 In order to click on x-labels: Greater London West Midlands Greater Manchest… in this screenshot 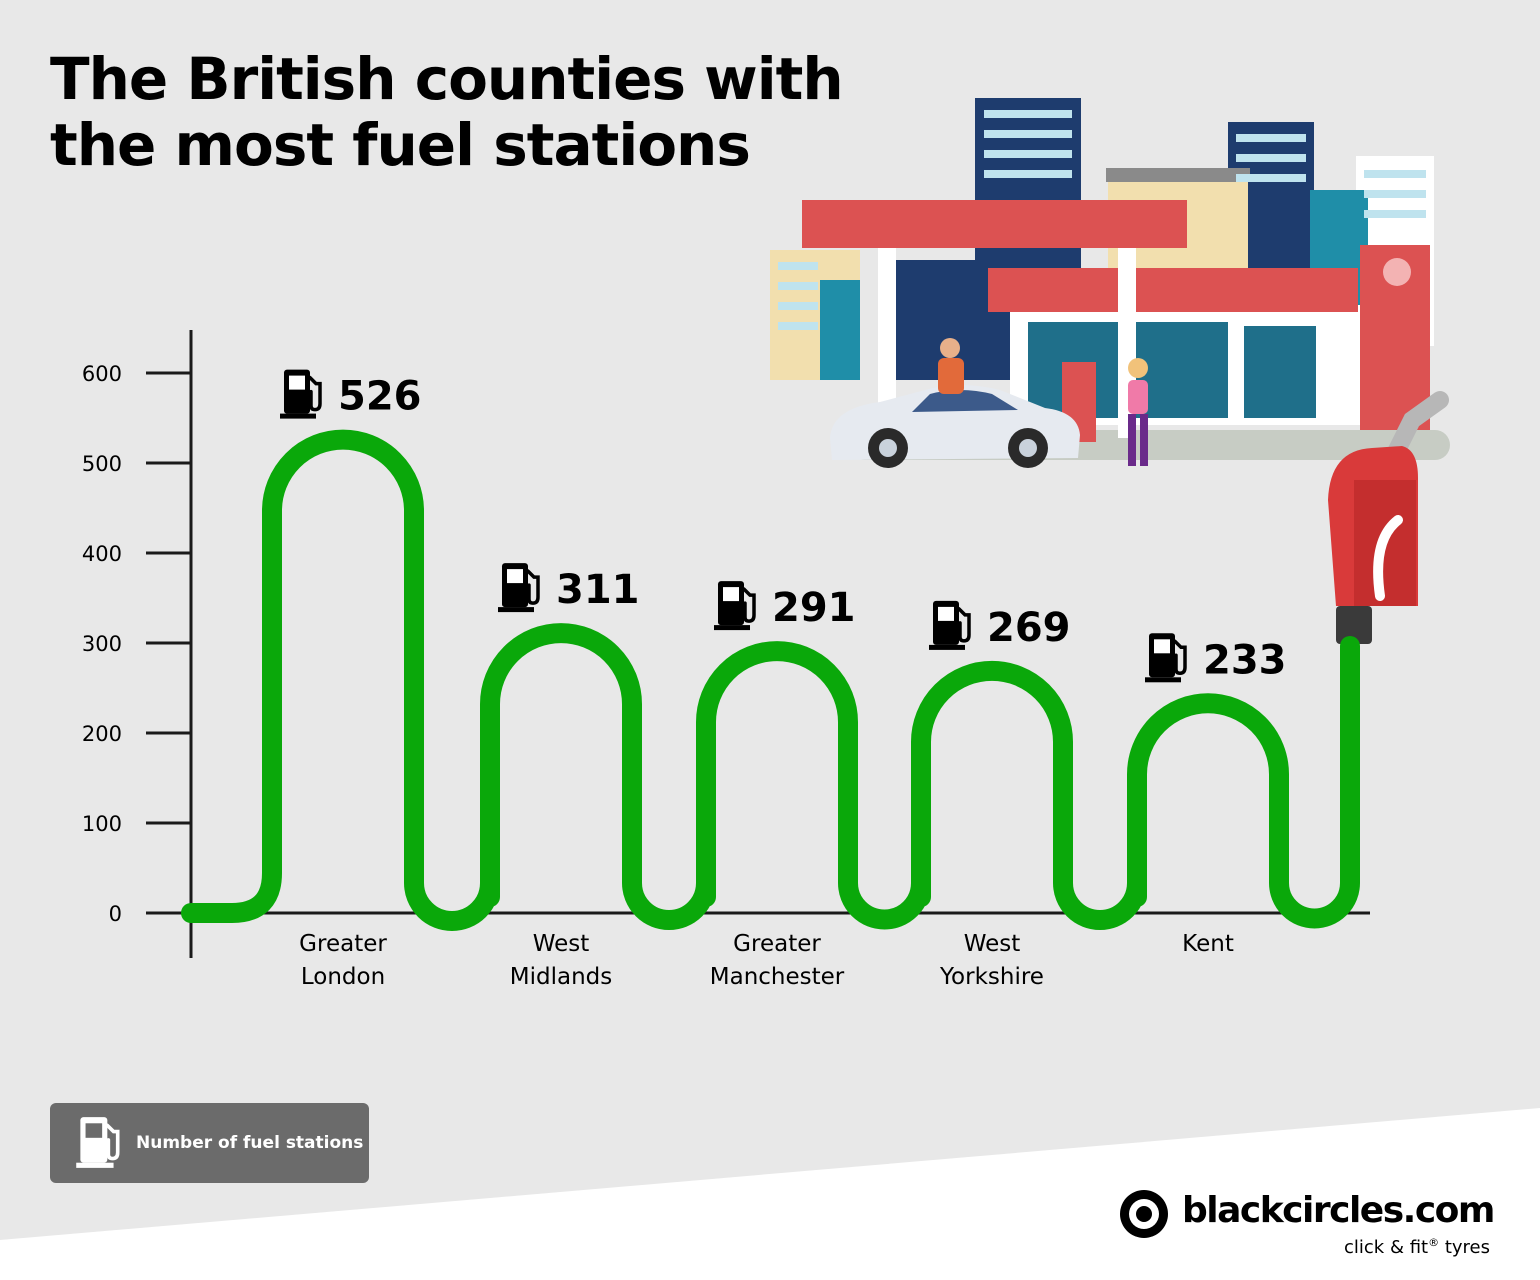, I will do `click(766, 960)`.